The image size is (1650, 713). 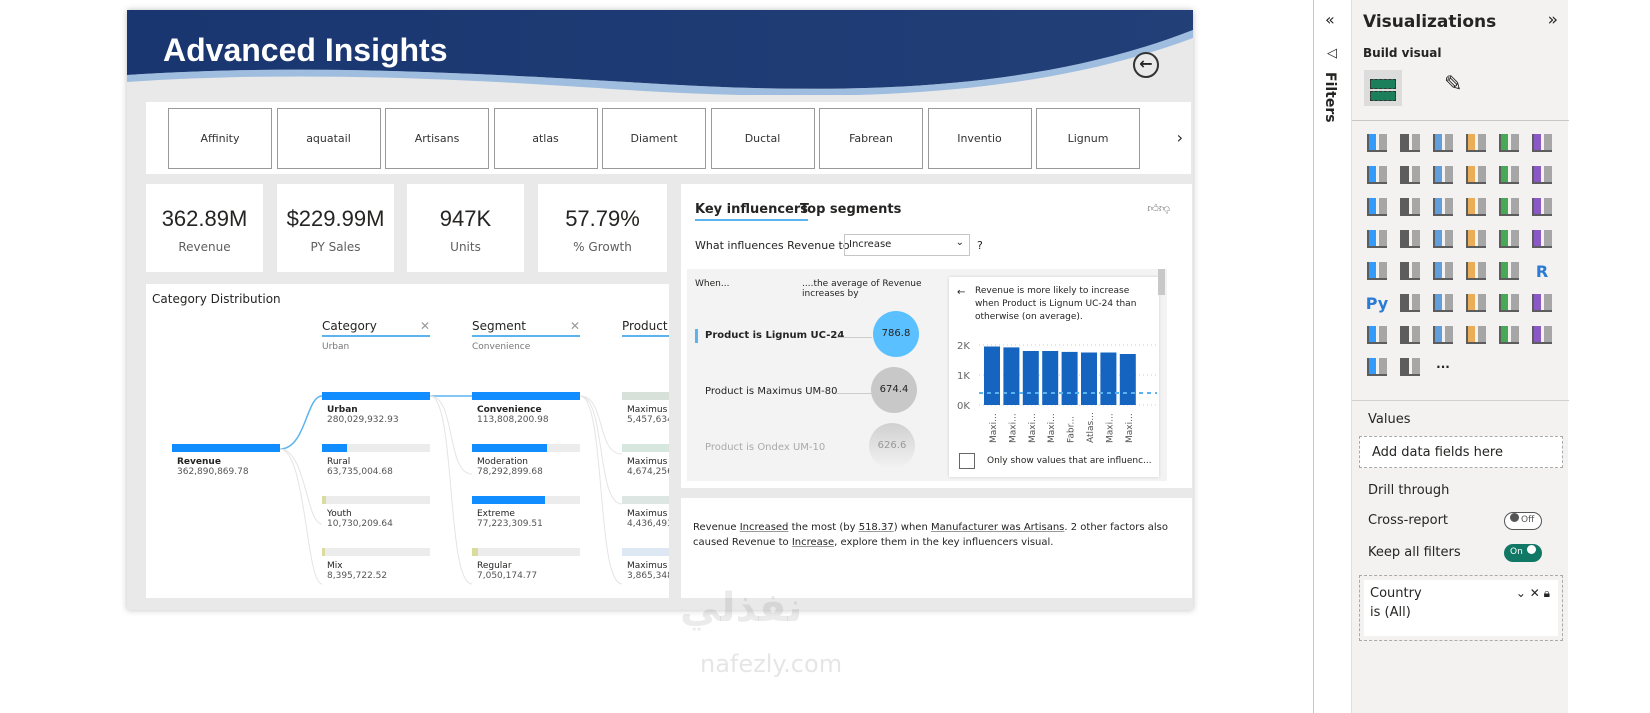 I want to click on smart-narrative-icon, so click(x=1509, y=303).